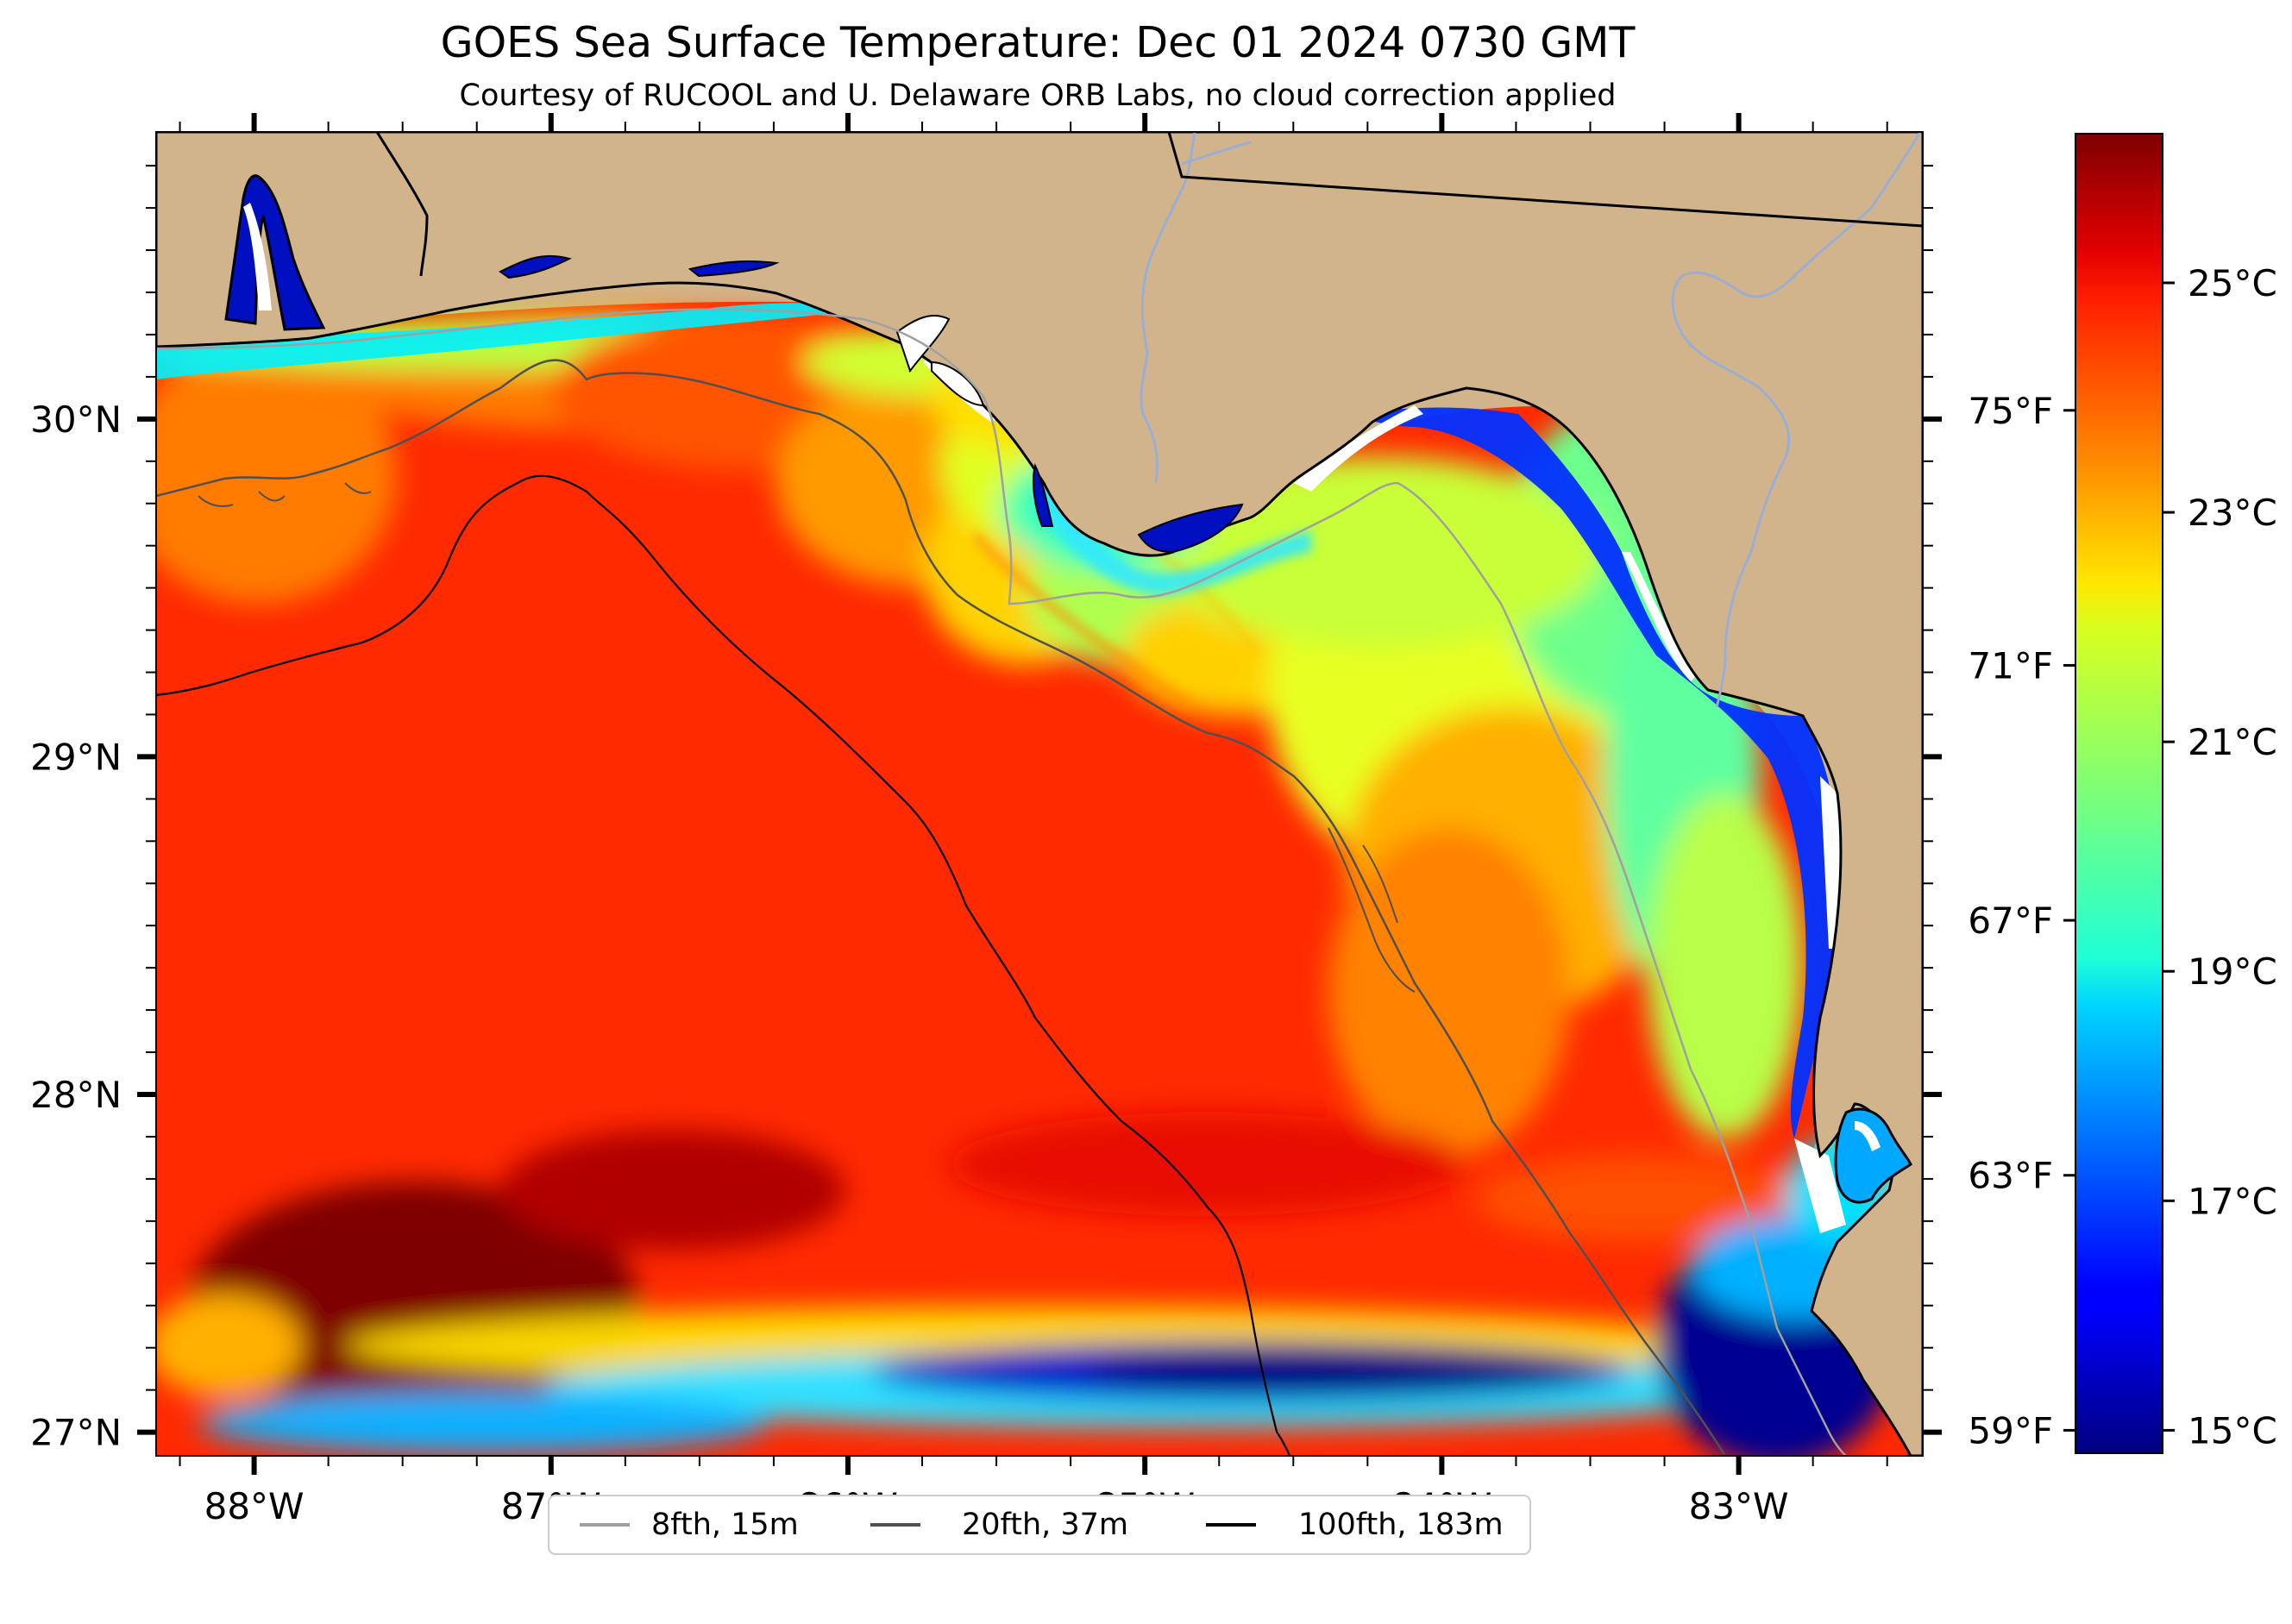 This screenshot has width=2292, height=1624. What do you see at coordinates (76, 757) in the screenshot?
I see `lat-tick-label: 29°N` at bounding box center [76, 757].